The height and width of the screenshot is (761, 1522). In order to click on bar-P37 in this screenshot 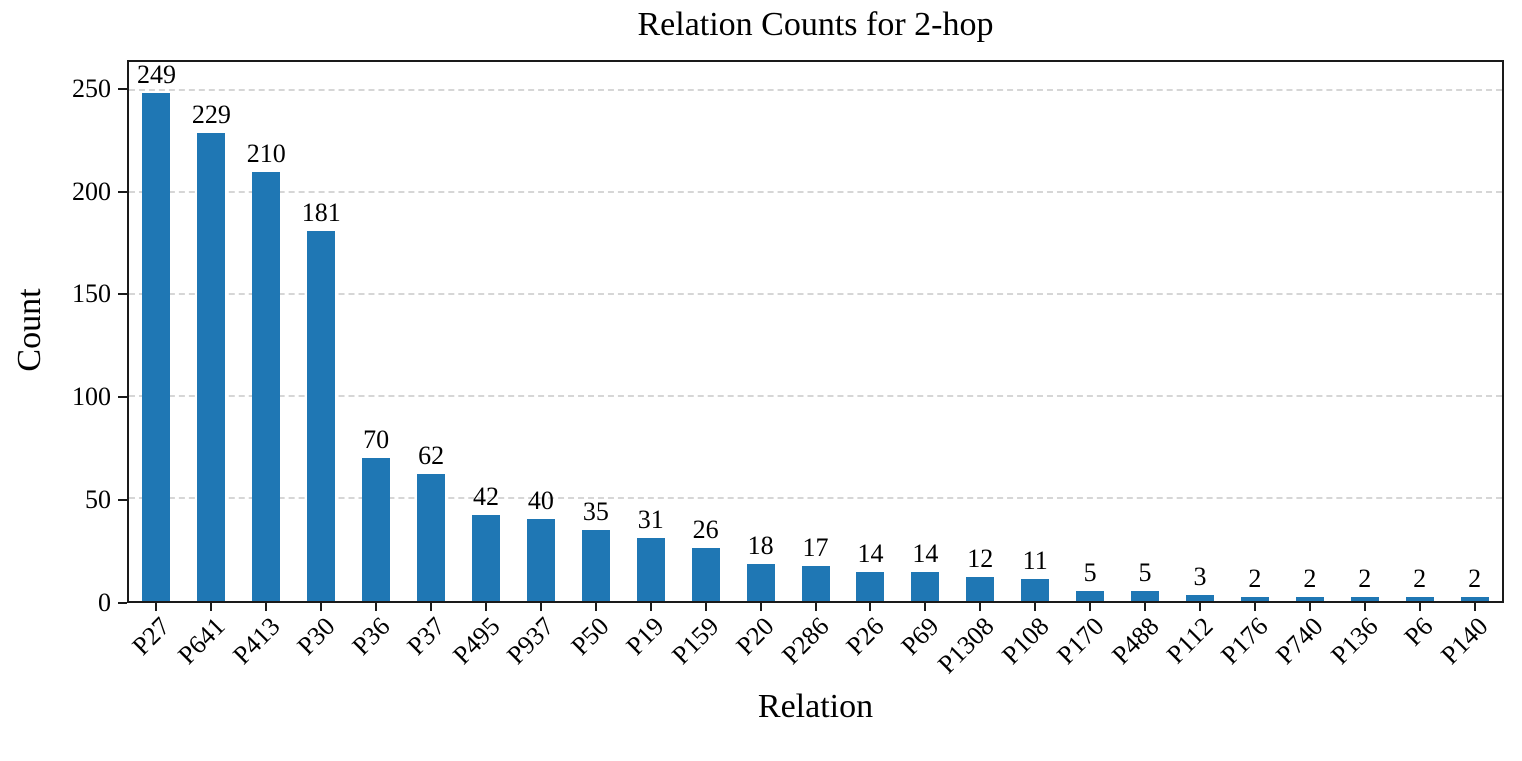, I will do `click(431, 537)`.